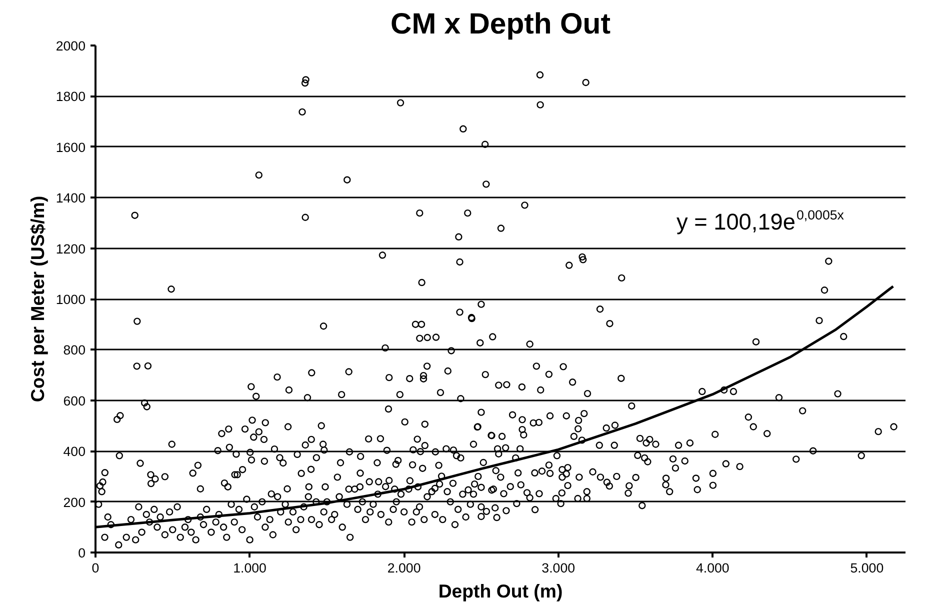  Describe the element at coordinates (713, 568) in the screenshot. I see `x-tick-label: 4.000` at that location.